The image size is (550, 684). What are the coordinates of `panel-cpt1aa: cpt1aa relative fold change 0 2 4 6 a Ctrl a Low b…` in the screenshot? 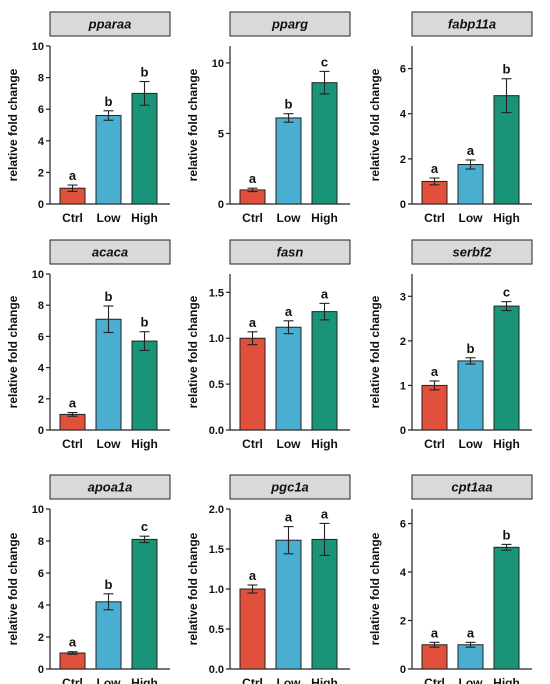 It's located at (450, 579).